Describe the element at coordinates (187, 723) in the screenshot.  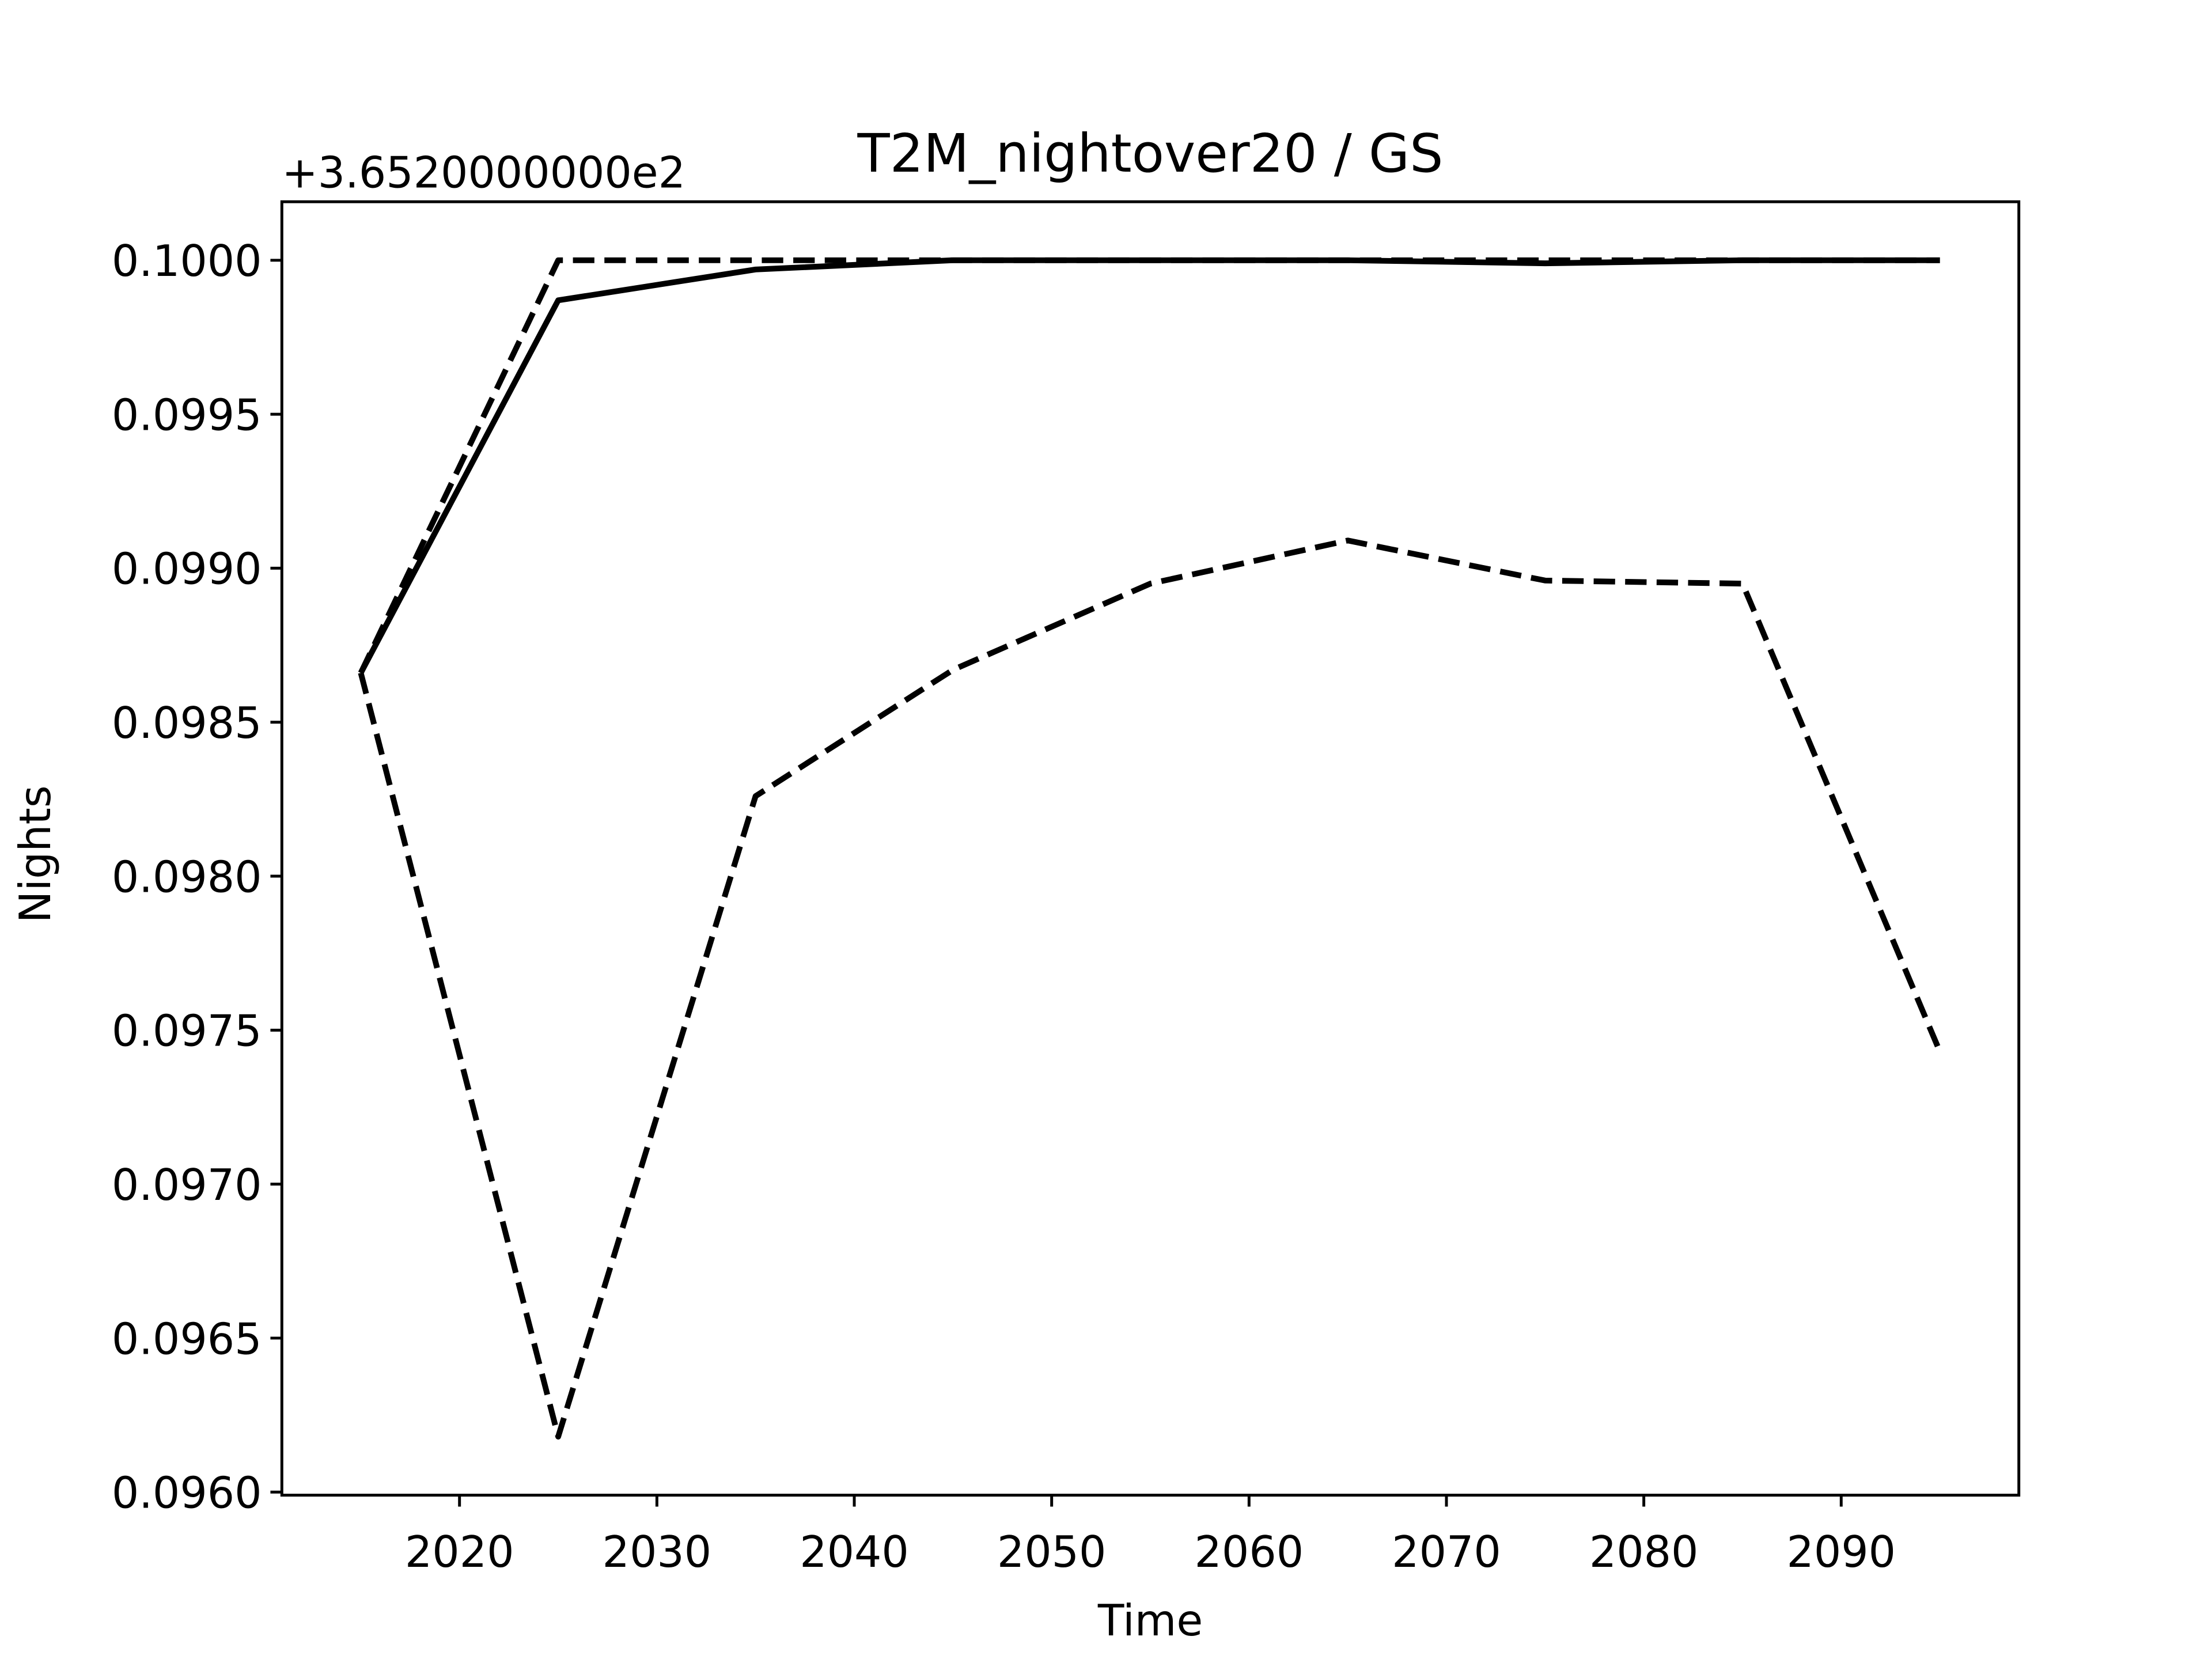
I see `y-tick-label: 0.0985` at that location.